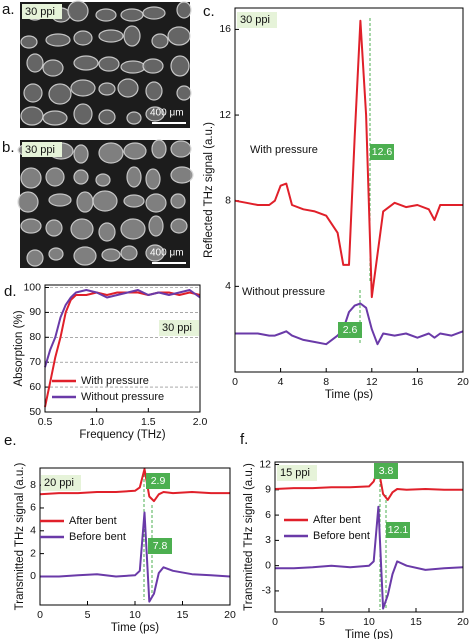 This screenshot has height=639, width=474. I want to click on x-tick-label: 4, so click(281, 382).